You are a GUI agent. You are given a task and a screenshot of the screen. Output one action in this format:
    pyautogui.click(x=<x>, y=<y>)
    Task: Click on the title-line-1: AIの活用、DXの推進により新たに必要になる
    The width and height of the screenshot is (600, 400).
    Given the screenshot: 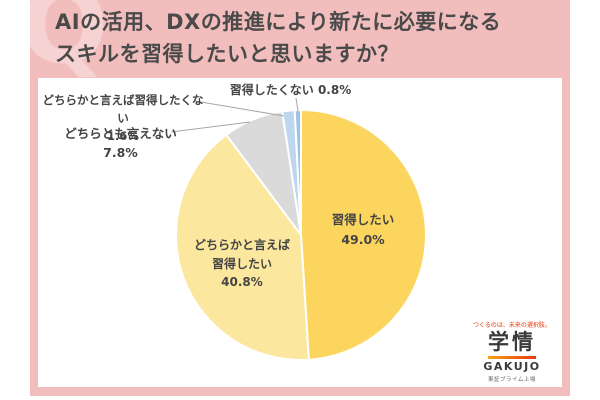 What is the action you would take?
    pyautogui.click(x=278, y=22)
    